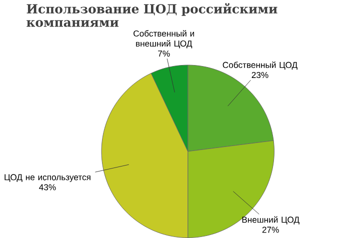 The image size is (346, 238). What do you see at coordinates (47, 187) in the screenshot?
I see `data-label: 43%` at bounding box center [47, 187].